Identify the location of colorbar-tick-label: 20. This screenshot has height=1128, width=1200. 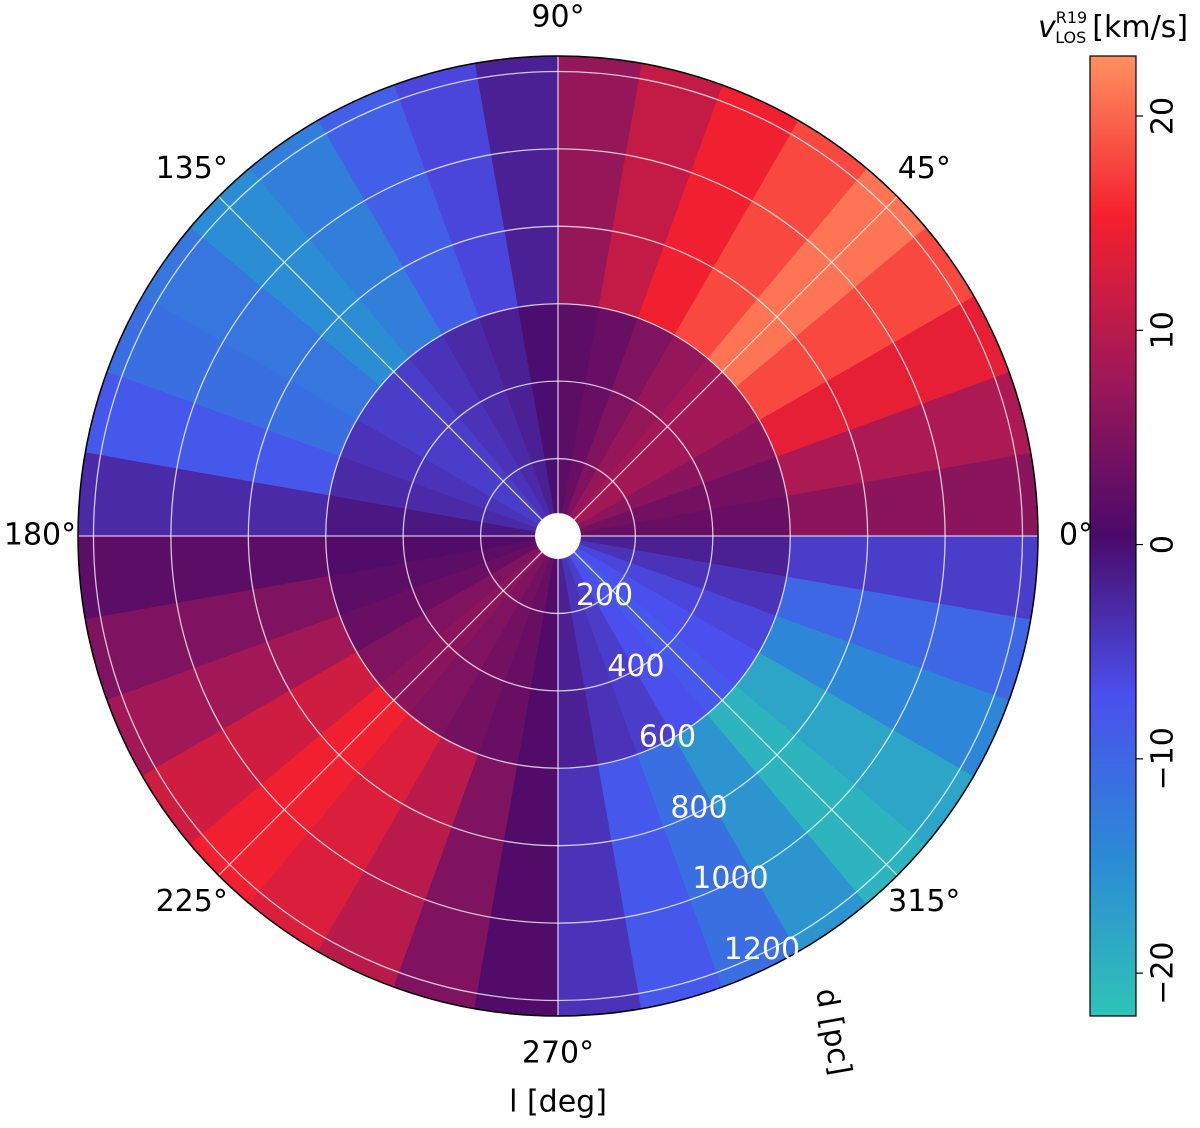
(1163, 116).